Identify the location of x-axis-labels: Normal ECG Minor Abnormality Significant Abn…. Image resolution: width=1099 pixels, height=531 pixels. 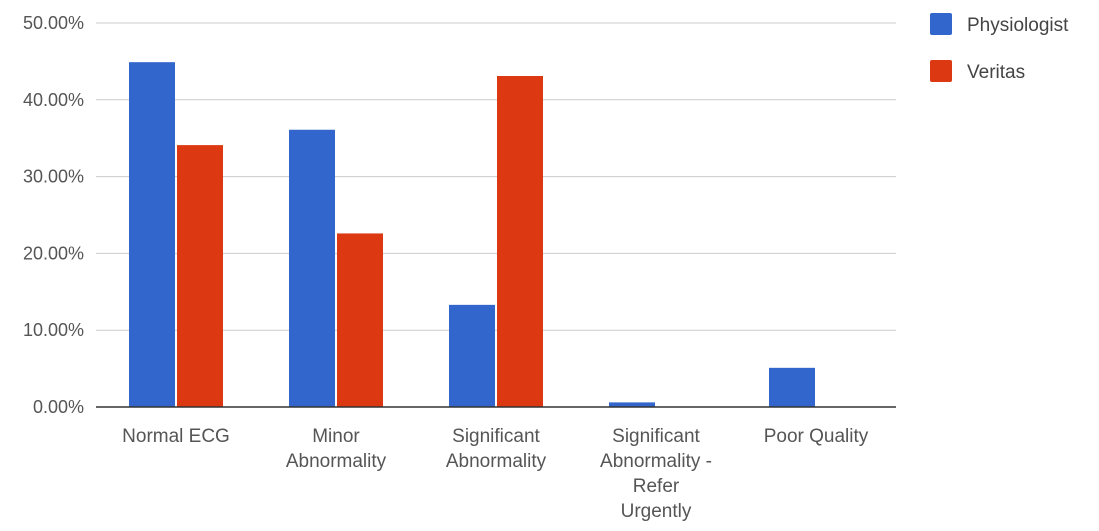
(495, 474).